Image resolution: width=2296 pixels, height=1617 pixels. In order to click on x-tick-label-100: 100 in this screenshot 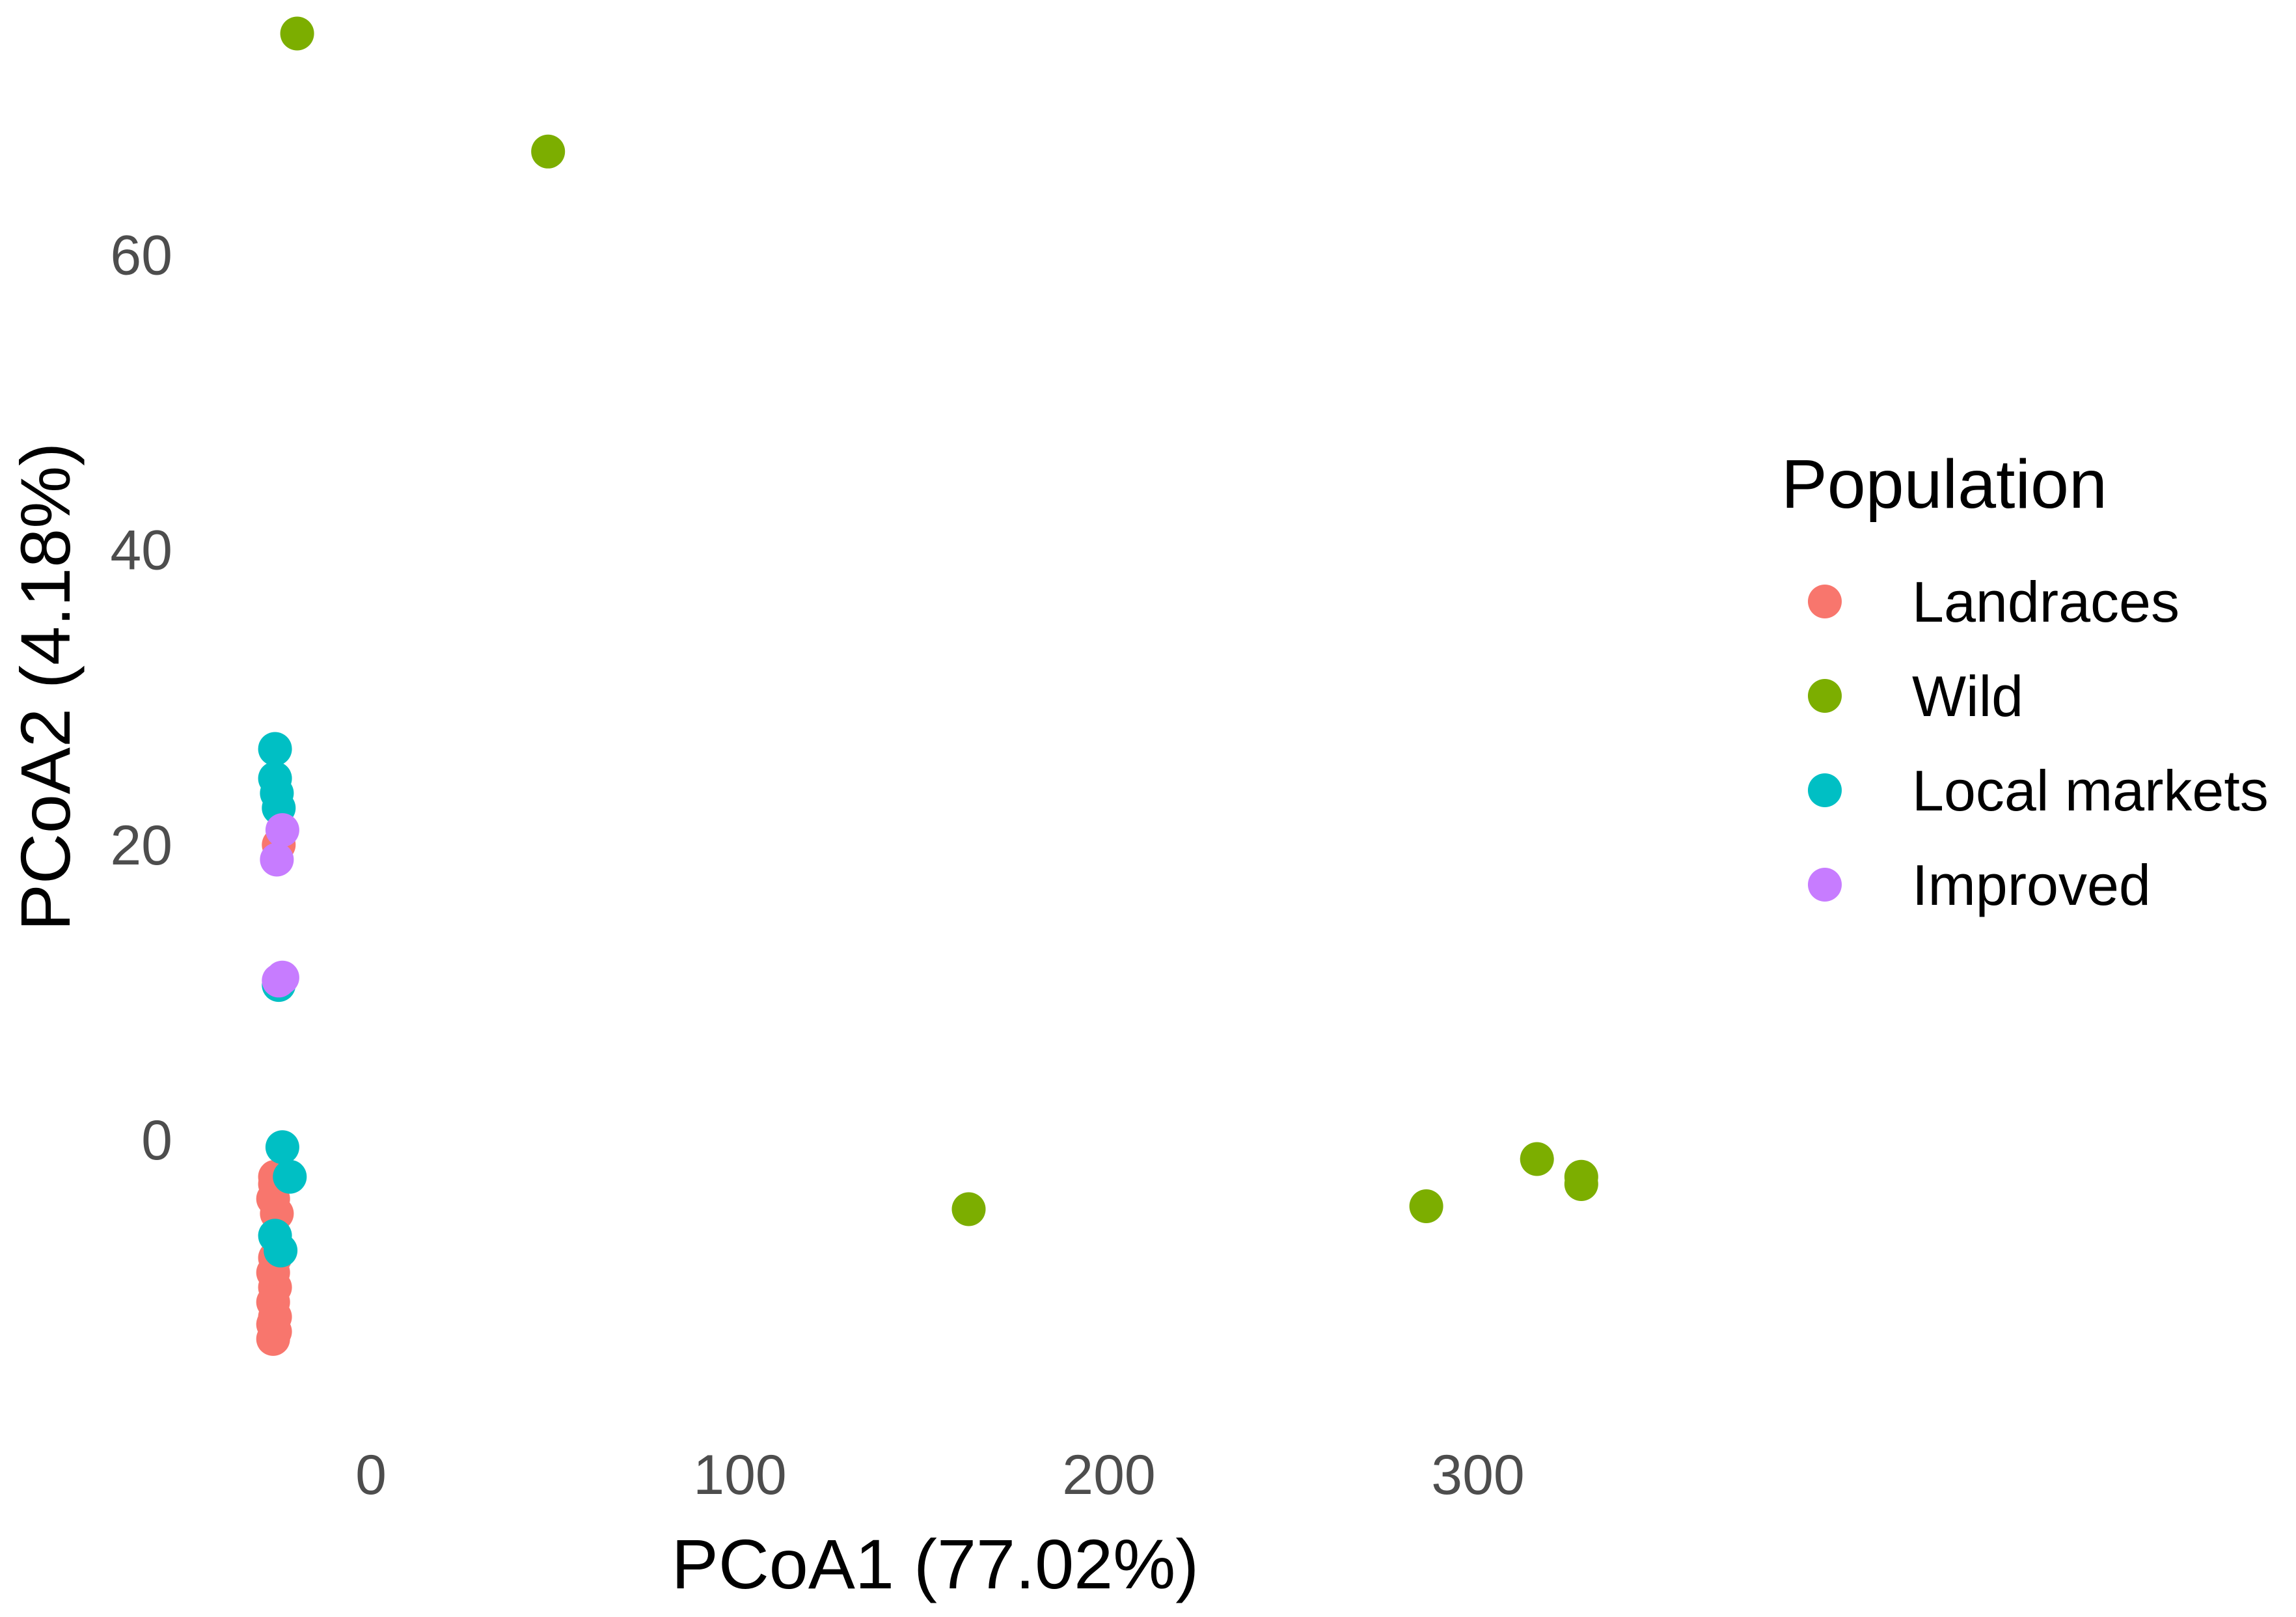, I will do `click(740, 1475)`.